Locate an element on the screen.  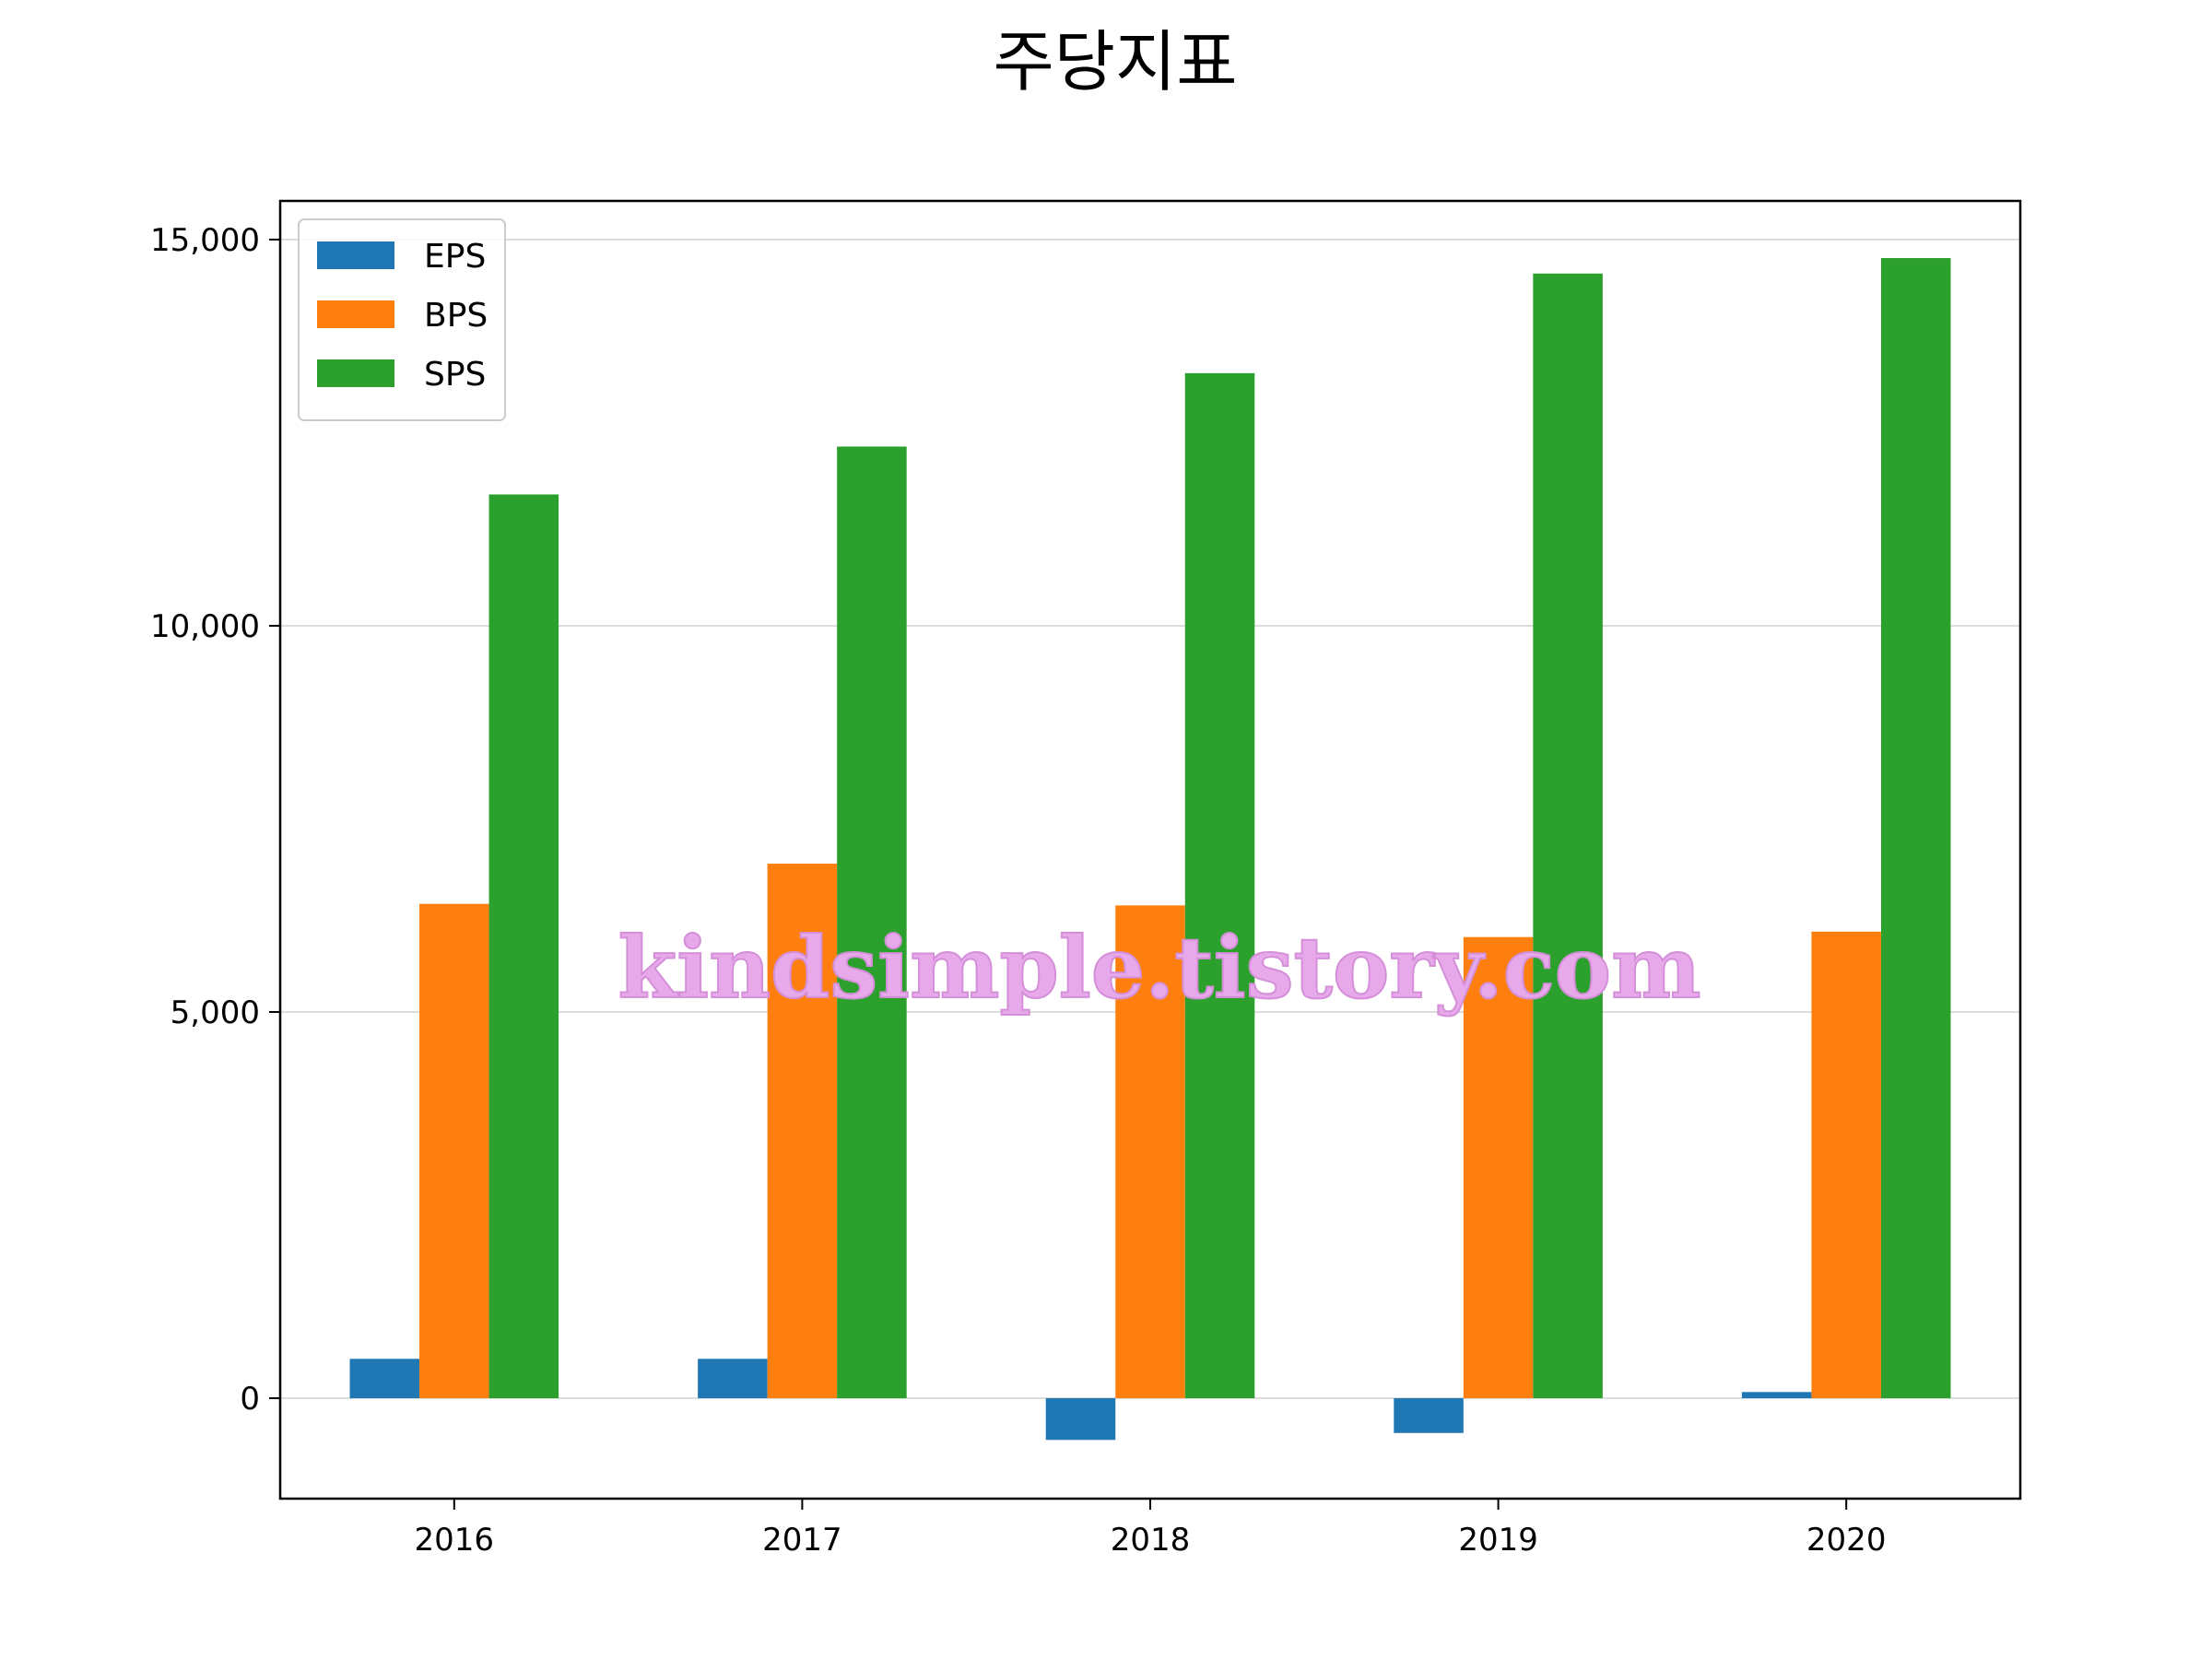
y-tick-label: 5,000 is located at coordinates (215, 1012).